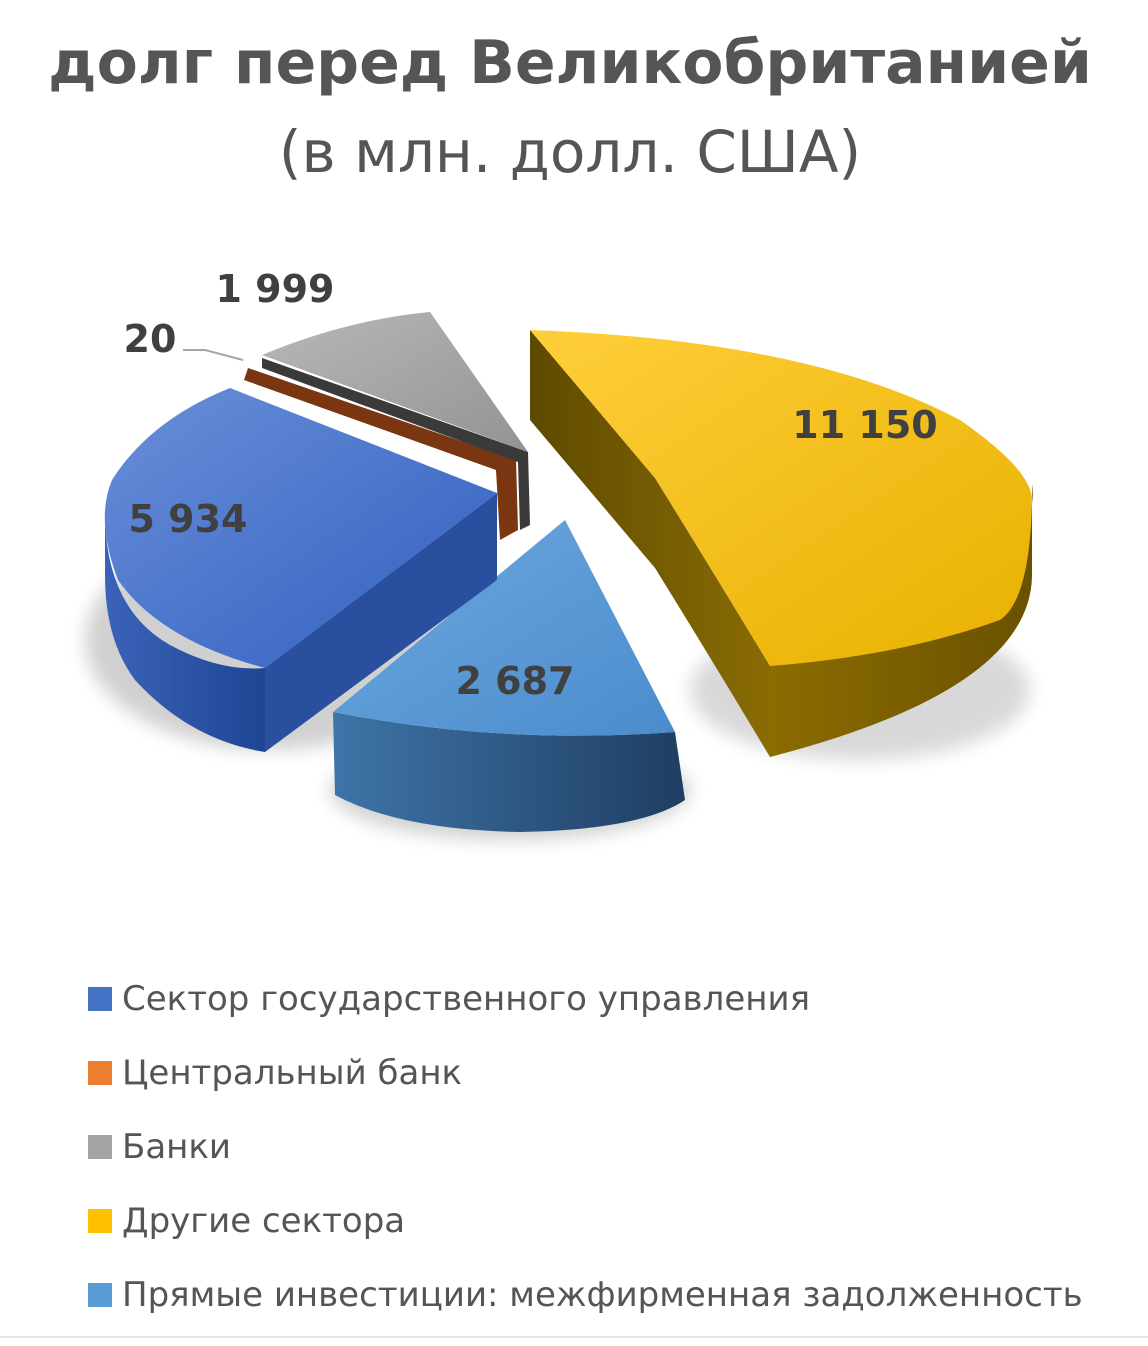  Describe the element at coordinates (570, 63) in the screenshot. I see `chart-title: долг перед Великобританией` at that location.